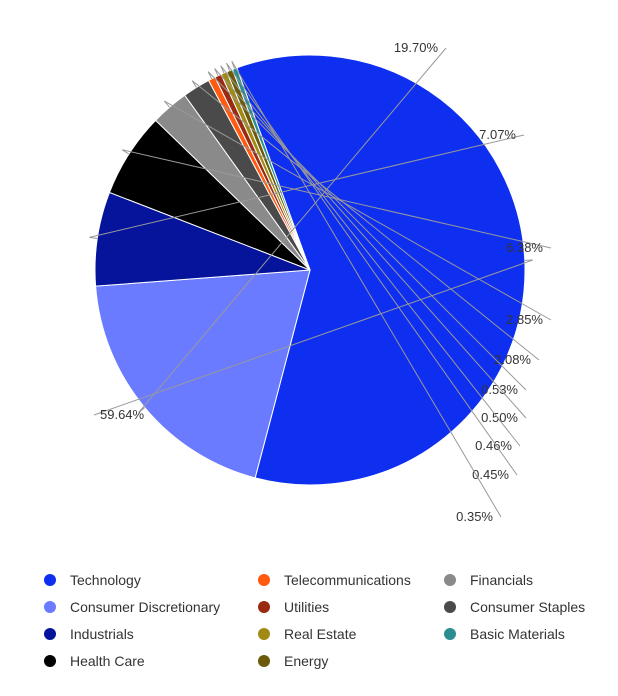 Image resolution: width=618 pixels, height=696 pixels. I want to click on legend-item-financials: Financials, so click(488, 580).